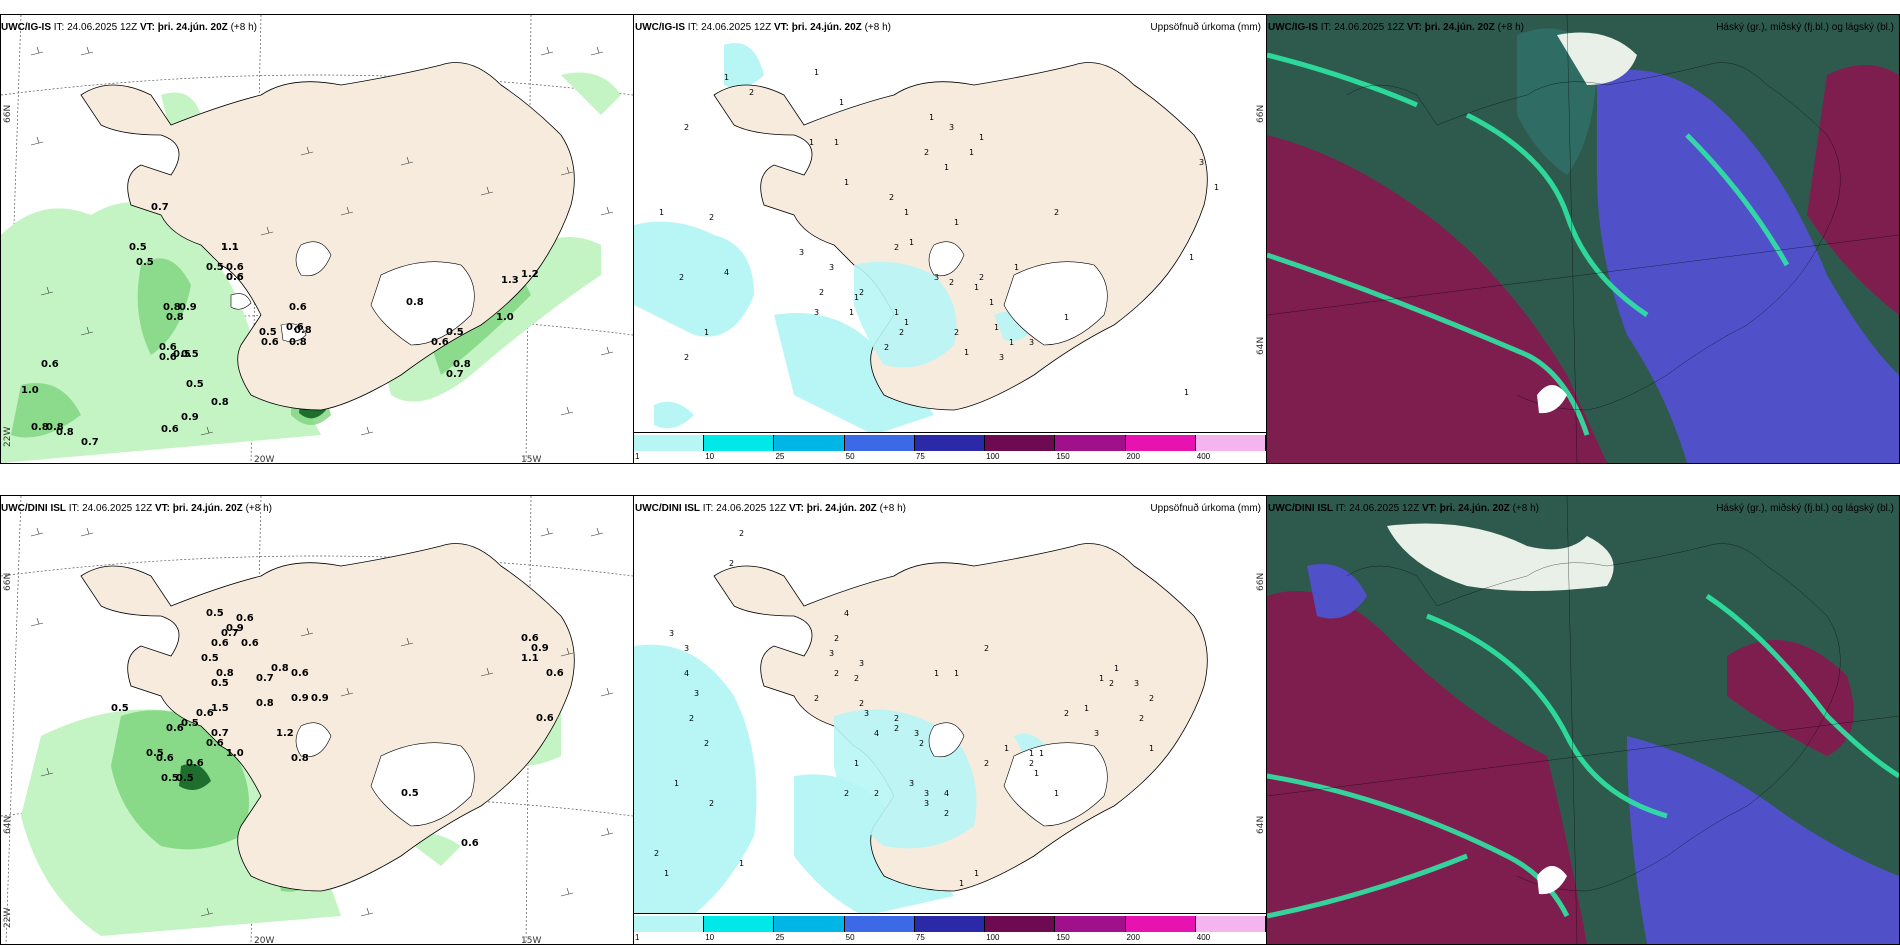 The image size is (1900, 950). I want to click on lat-label: 22W, so click(8, 917).